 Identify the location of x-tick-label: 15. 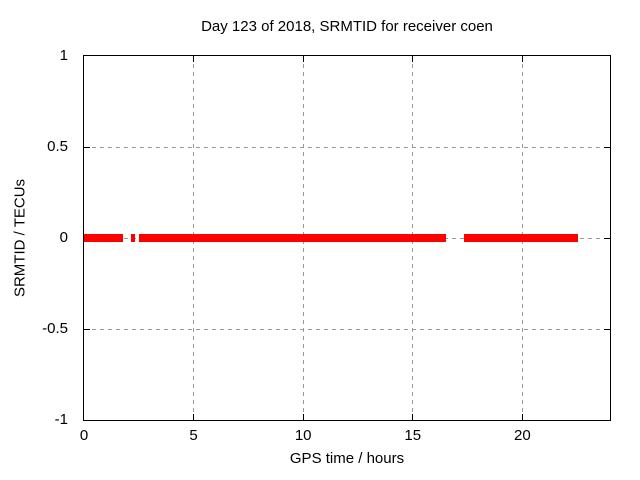
(413, 435).